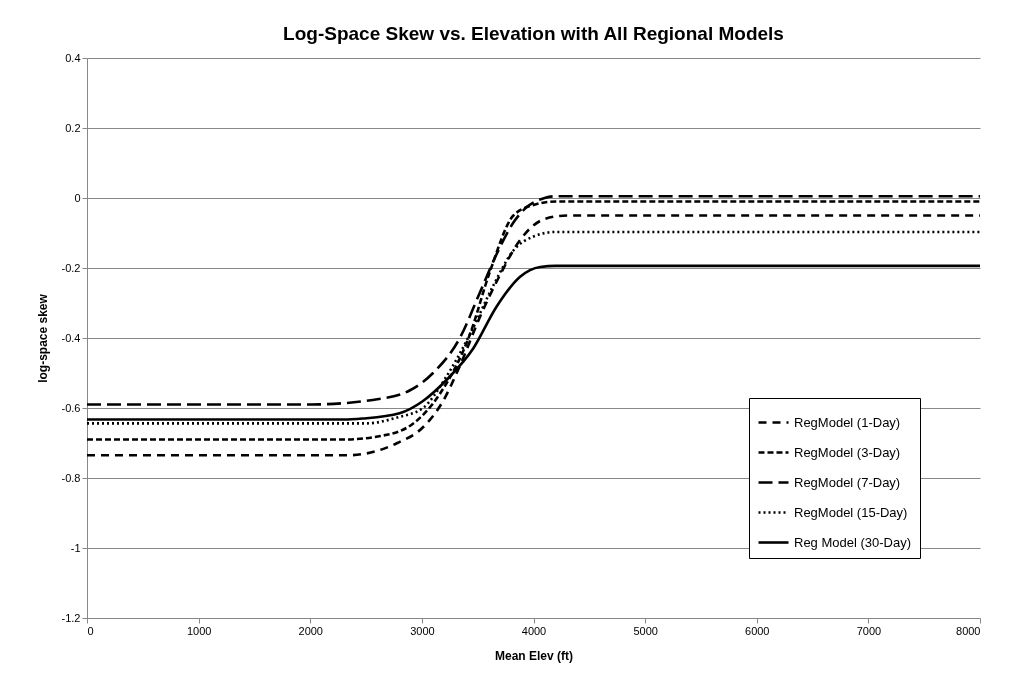  Describe the element at coordinates (645, 630) in the screenshot. I see `x-tick-label: 5000` at that location.